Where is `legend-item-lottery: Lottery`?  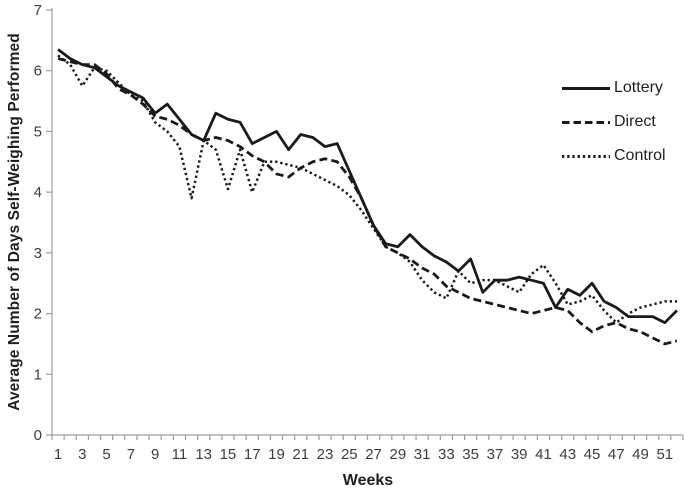 legend-item-lottery: Lottery is located at coordinates (613, 88).